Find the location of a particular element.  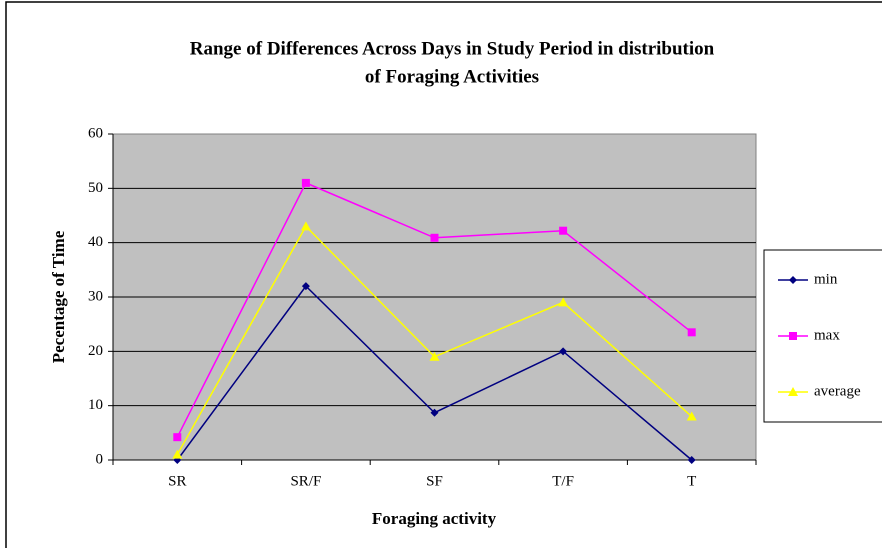

y-tick-label: 40 is located at coordinates (95, 242).